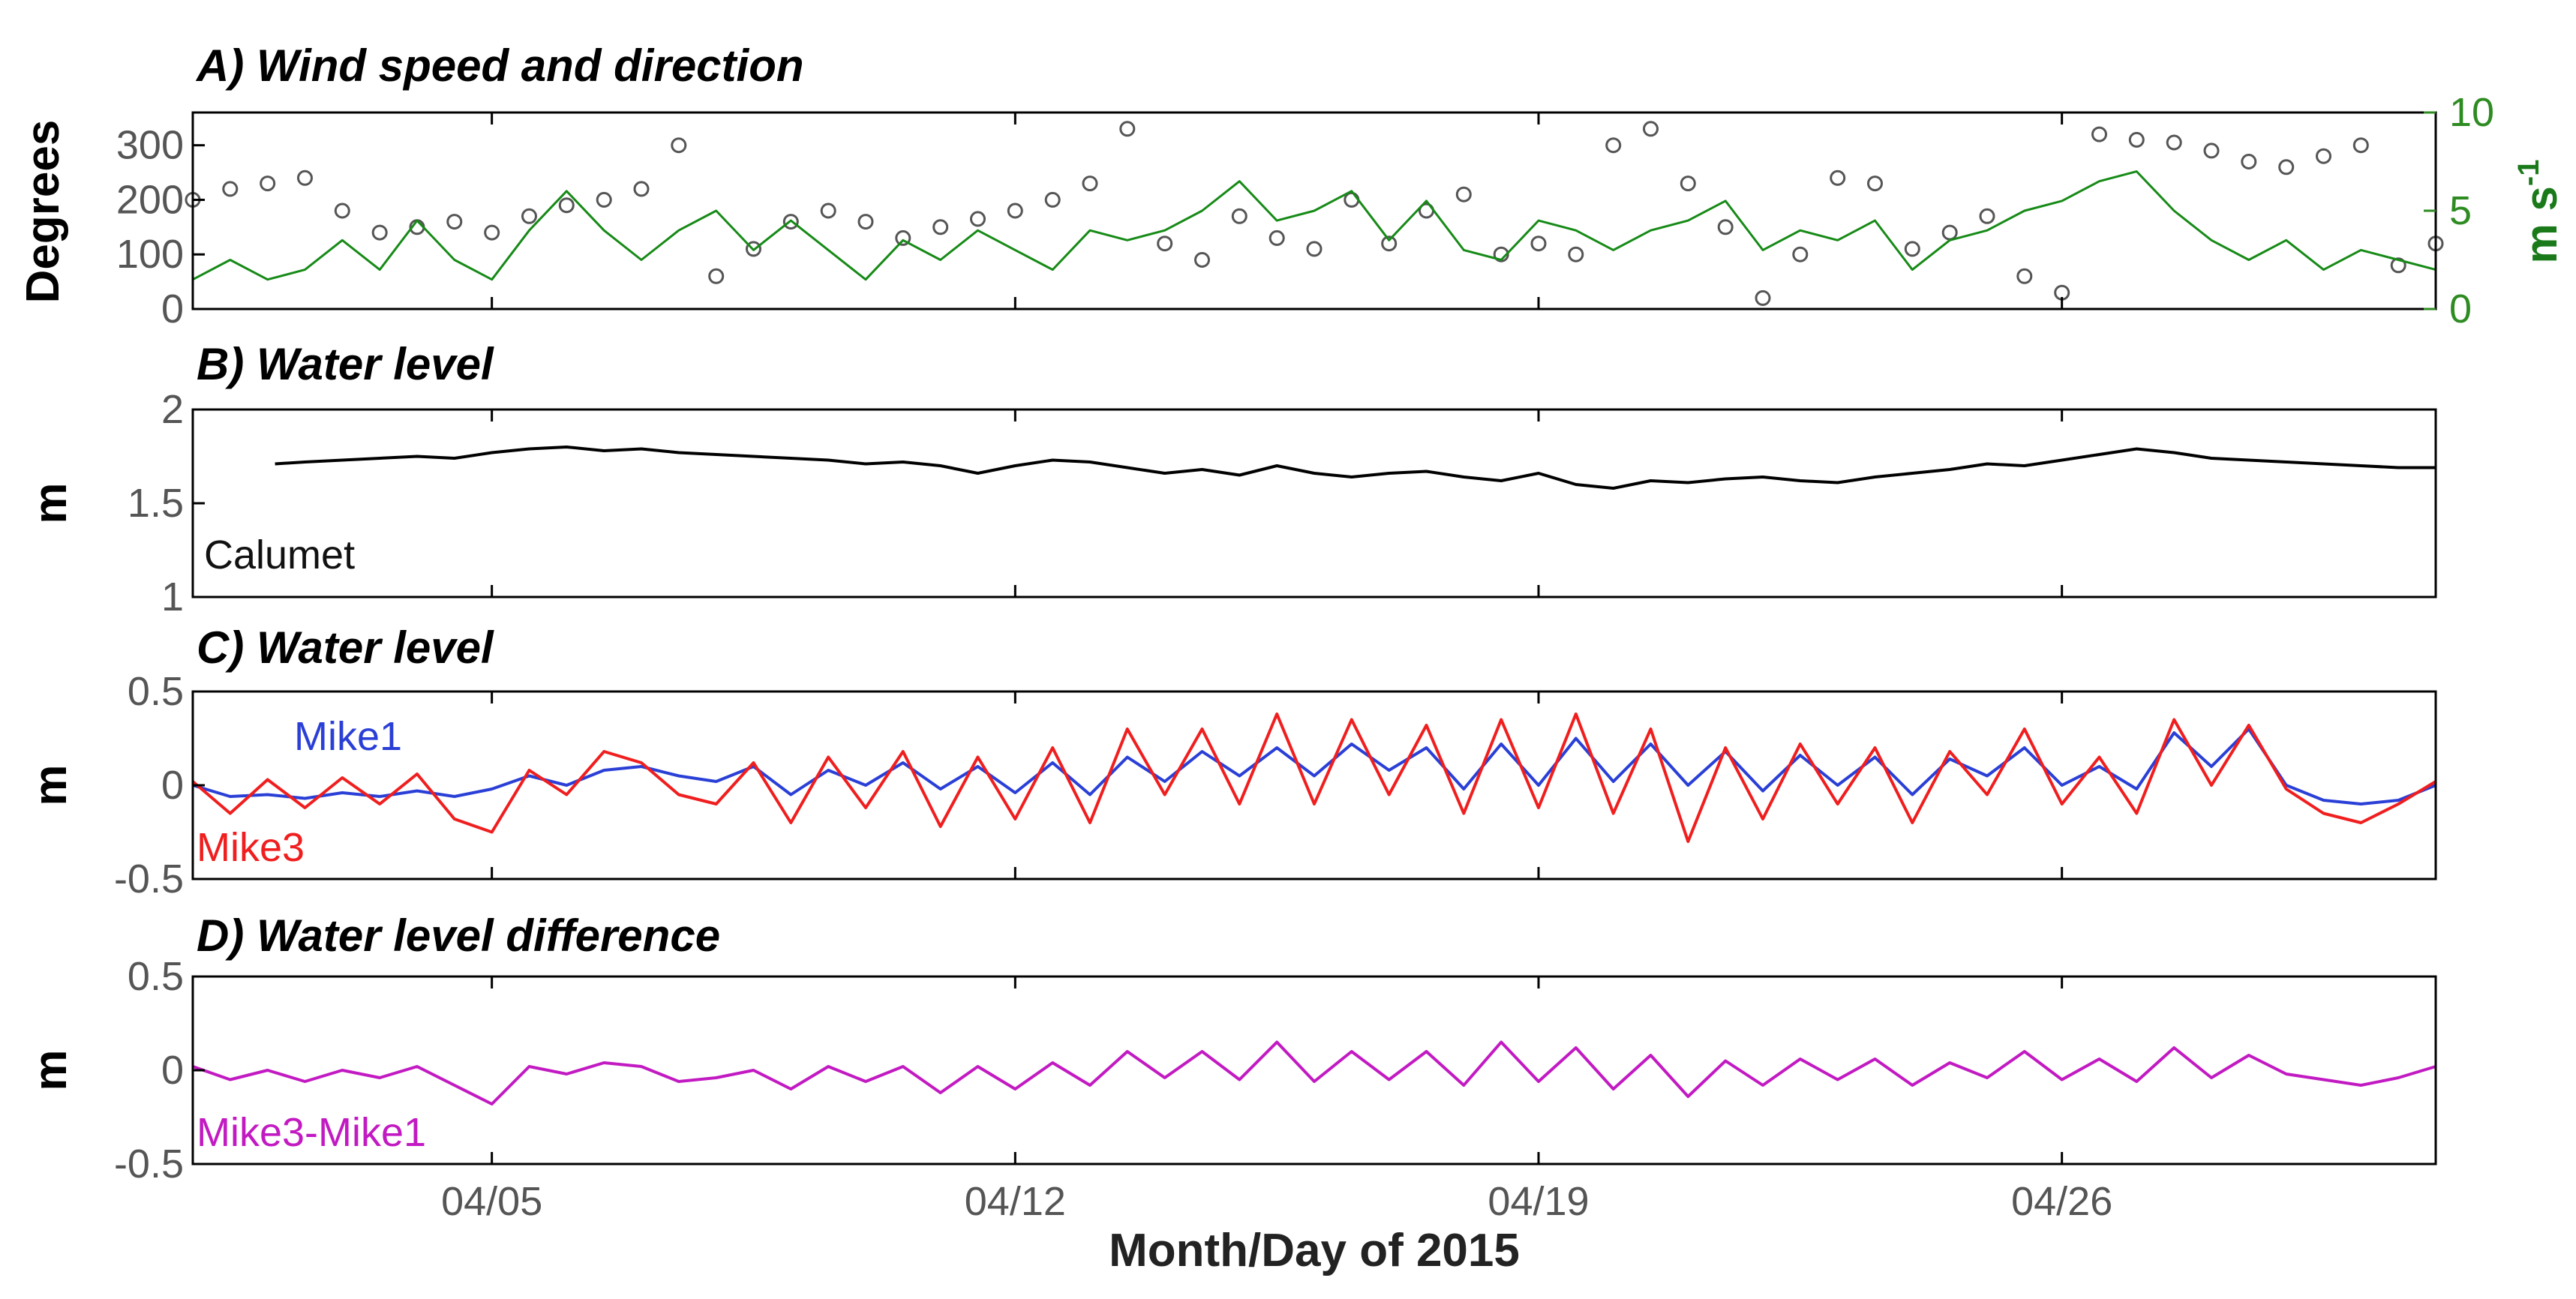 The width and height of the screenshot is (2576, 1299). Describe the element at coordinates (2460, 309) in the screenshot. I see `panel-a-ytick-right-label-0: 0` at that location.